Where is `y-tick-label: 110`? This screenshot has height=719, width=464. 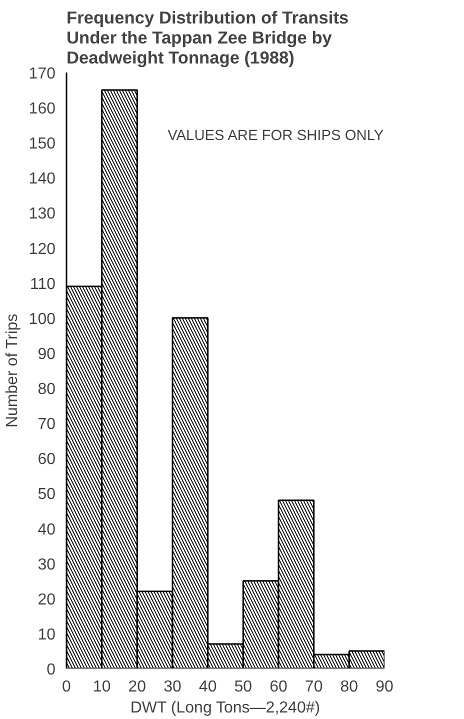
y-tick-label: 110 is located at coordinates (43, 284).